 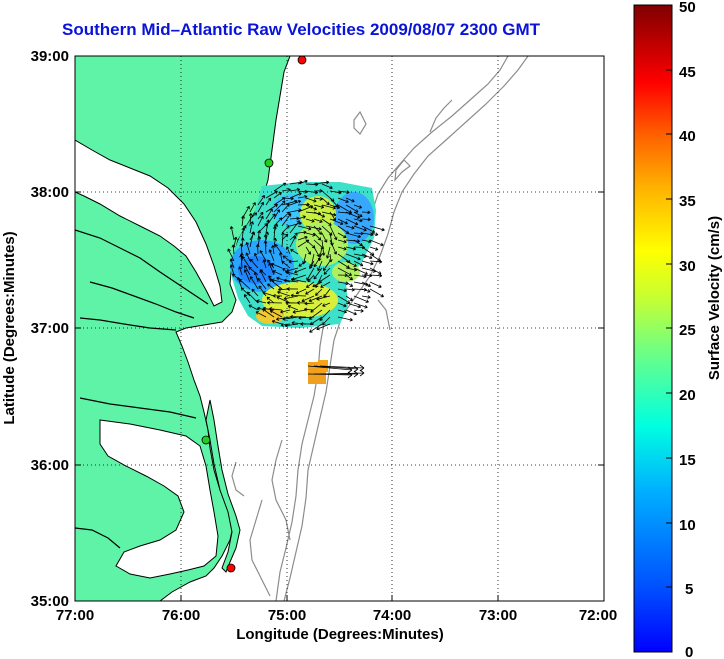 What do you see at coordinates (181, 615) in the screenshot?
I see `x-tick-label: 76:00` at bounding box center [181, 615].